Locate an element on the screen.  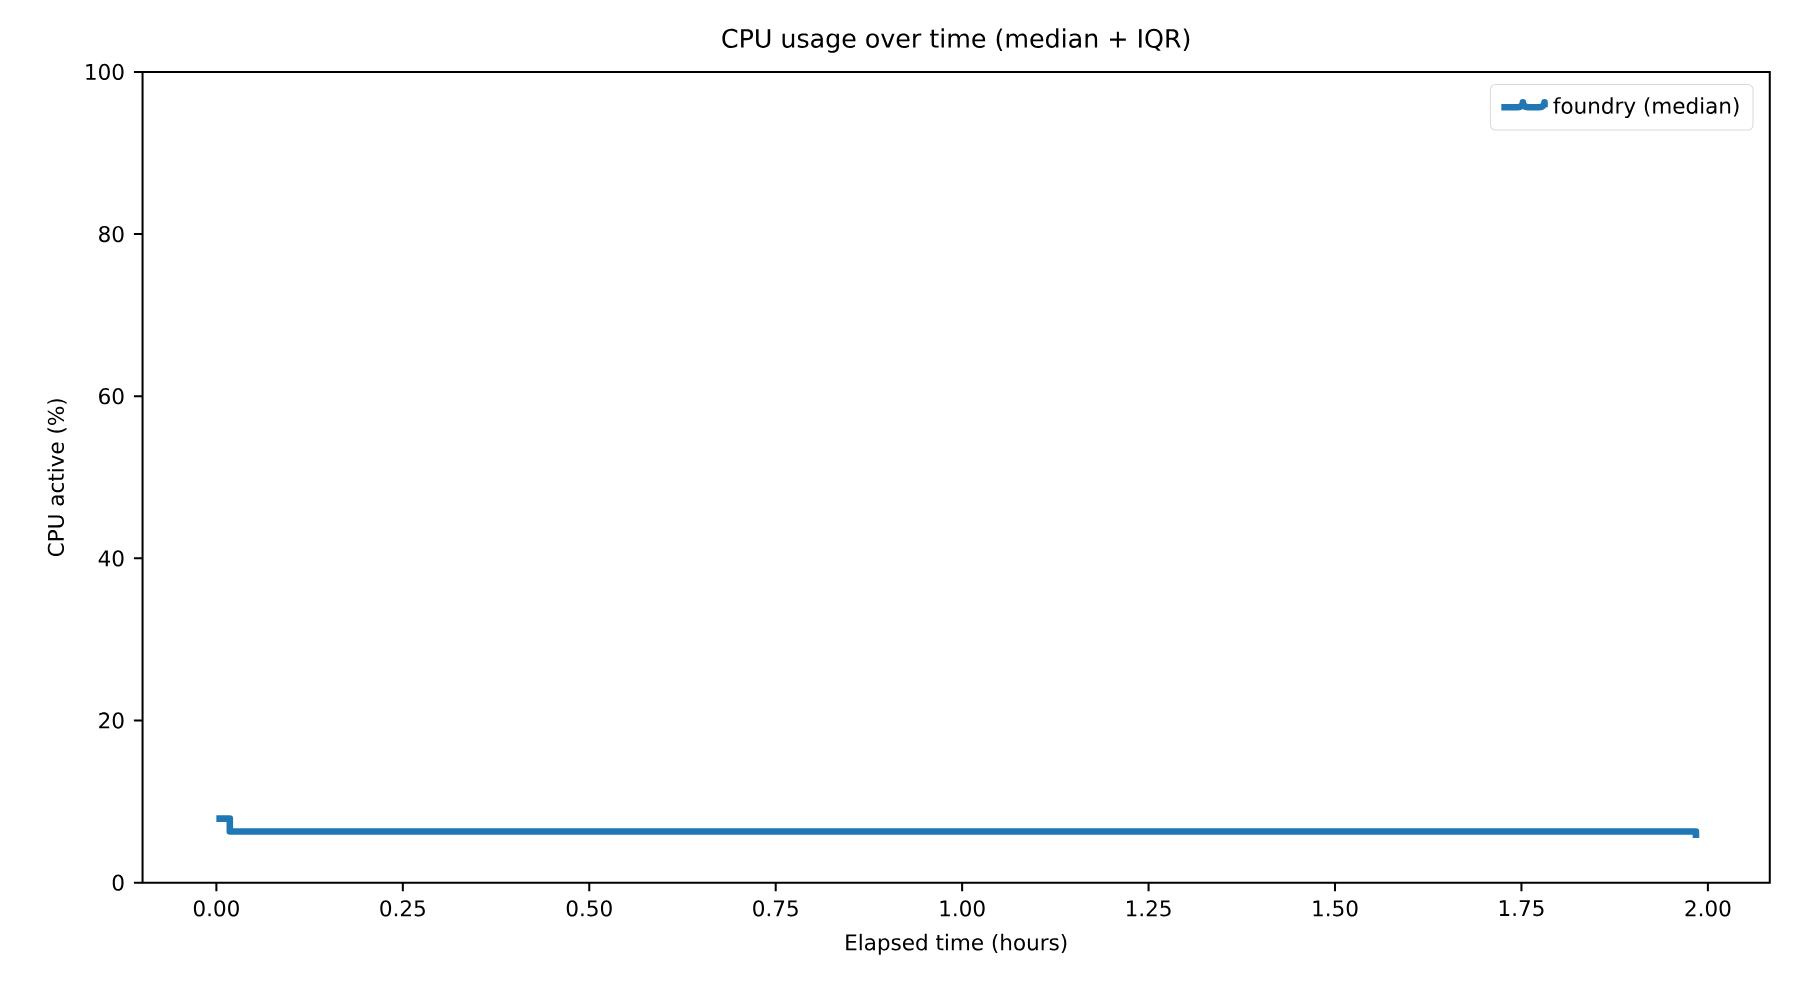
x-tick-label: 1.25 is located at coordinates (1149, 908).